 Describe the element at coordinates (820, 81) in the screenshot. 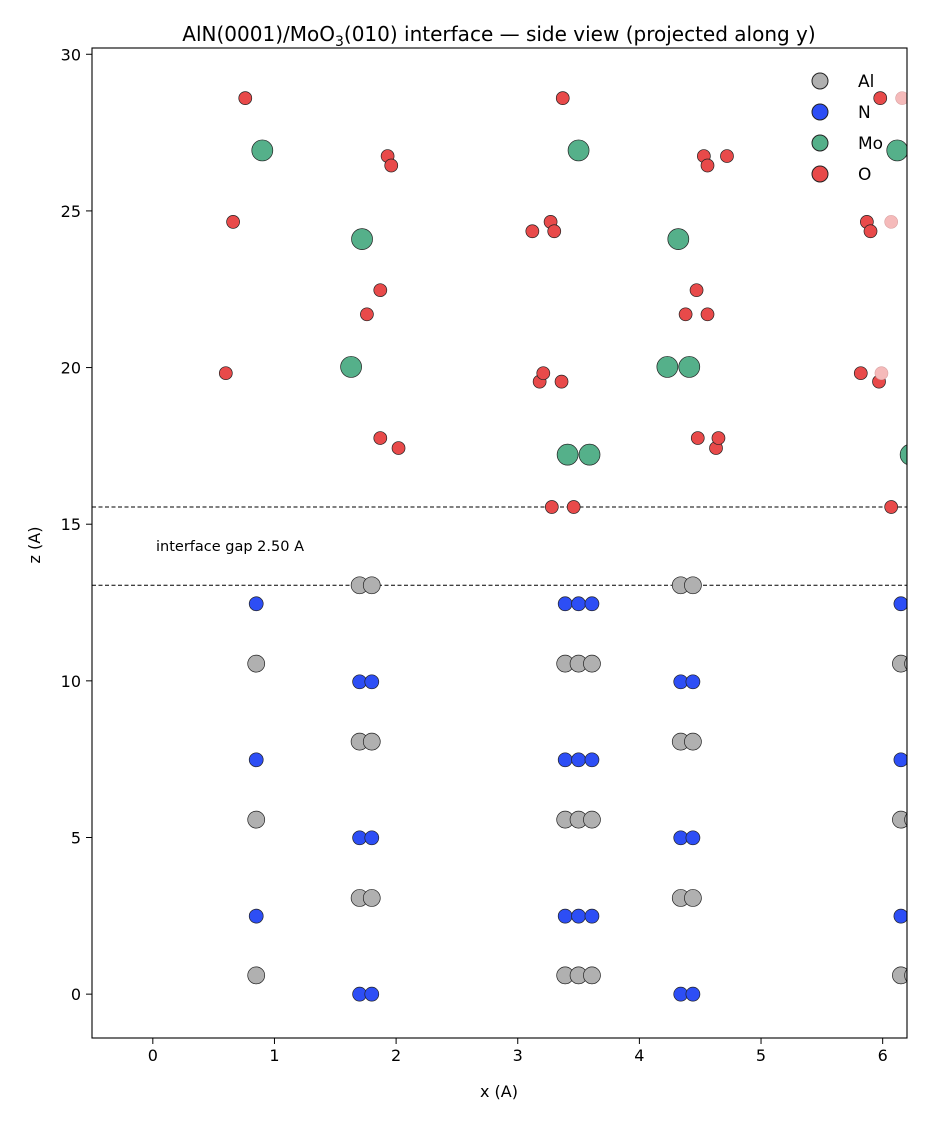

I see `legend-marker-al` at that location.